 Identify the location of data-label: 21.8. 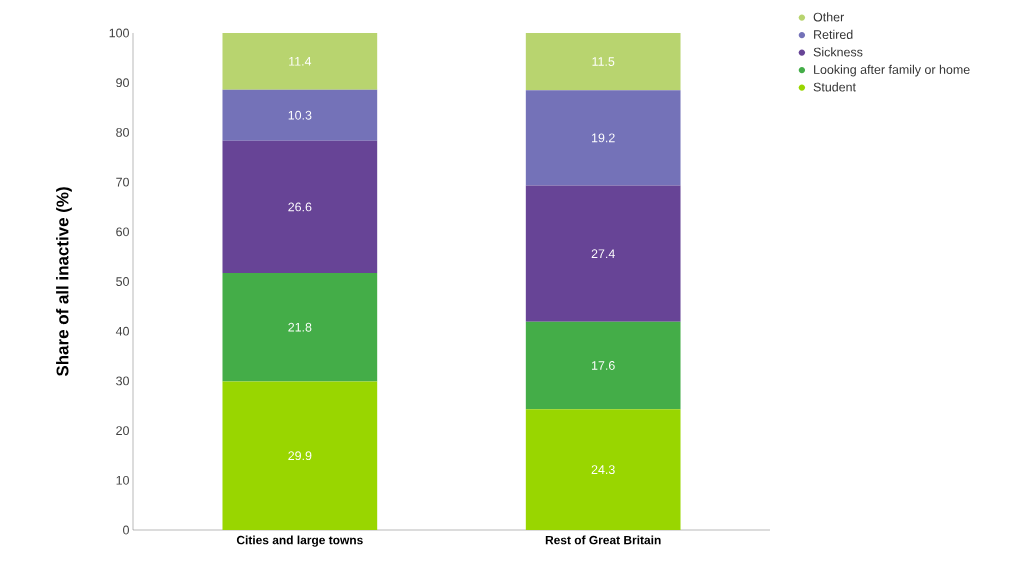
(300, 327).